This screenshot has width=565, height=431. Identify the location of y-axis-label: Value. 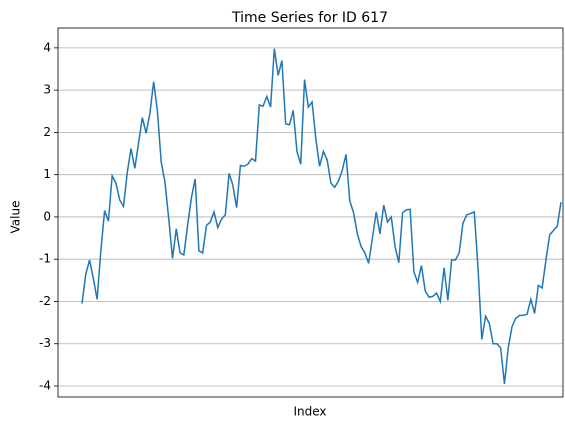
(16, 217).